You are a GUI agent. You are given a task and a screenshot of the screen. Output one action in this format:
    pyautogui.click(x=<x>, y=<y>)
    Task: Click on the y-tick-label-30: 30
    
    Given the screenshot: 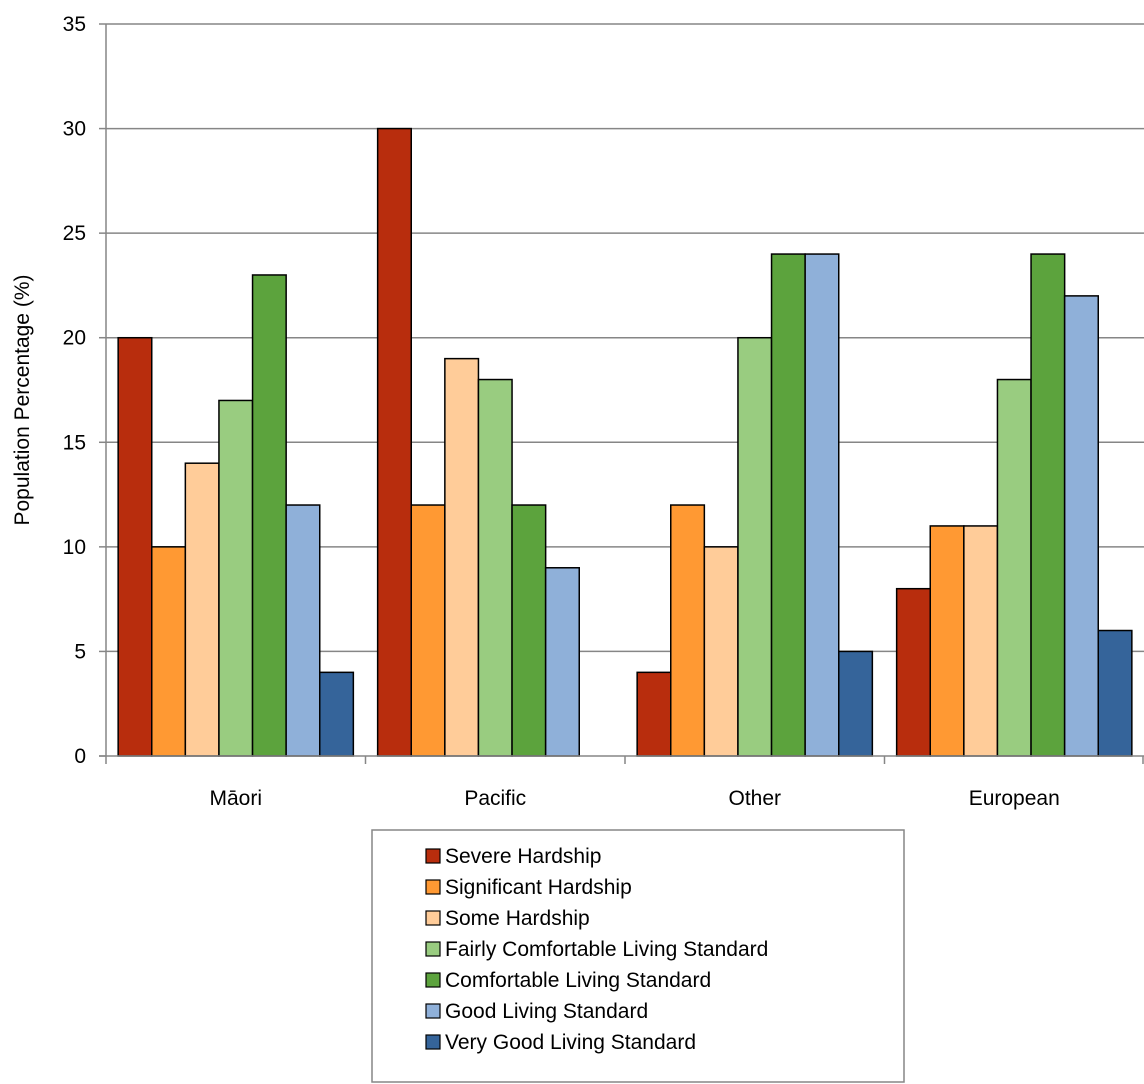 What is the action you would take?
    pyautogui.click(x=74, y=129)
    